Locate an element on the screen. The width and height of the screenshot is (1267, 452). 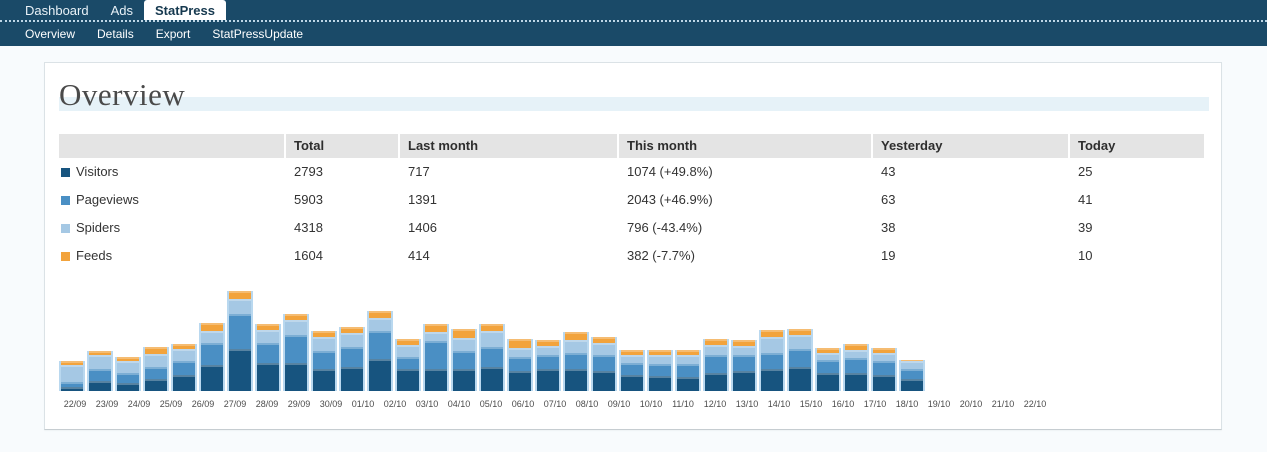
cell-spiders-yesterday: 38 is located at coordinates (888, 227).